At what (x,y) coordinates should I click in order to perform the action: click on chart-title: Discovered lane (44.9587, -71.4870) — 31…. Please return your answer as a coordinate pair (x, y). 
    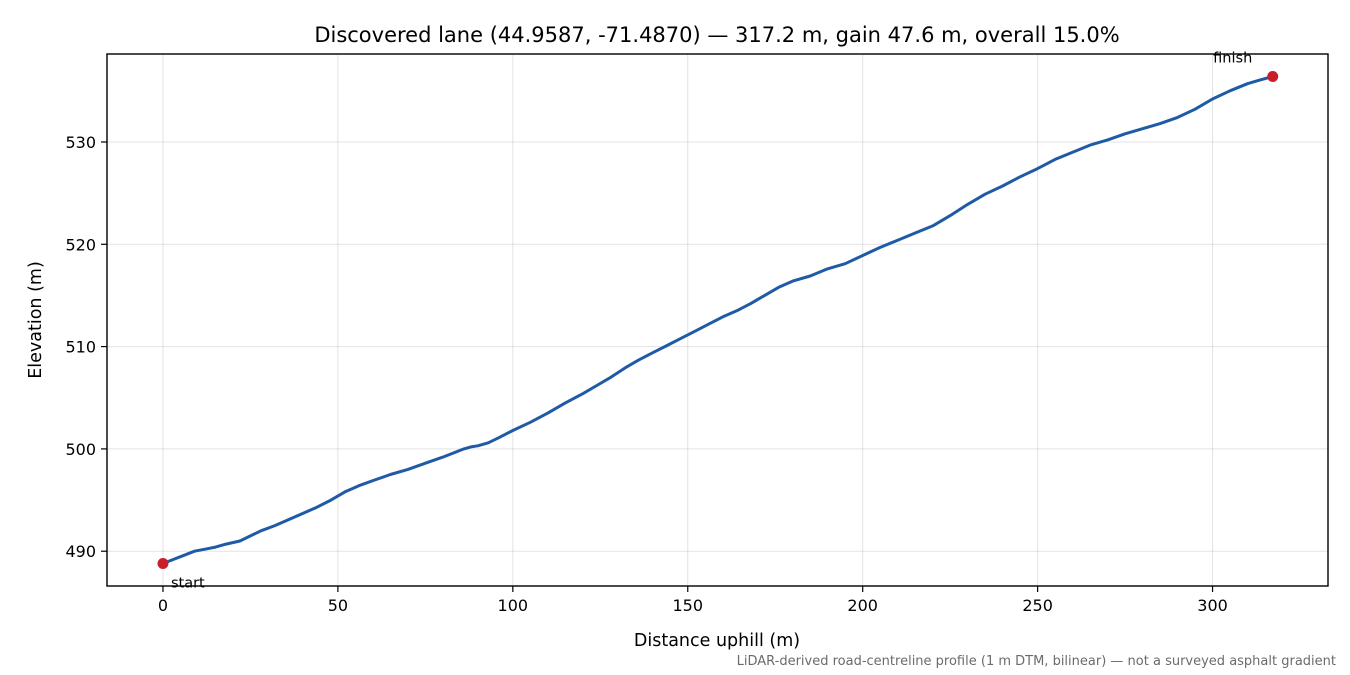
    Looking at the image, I should click on (716, 35).